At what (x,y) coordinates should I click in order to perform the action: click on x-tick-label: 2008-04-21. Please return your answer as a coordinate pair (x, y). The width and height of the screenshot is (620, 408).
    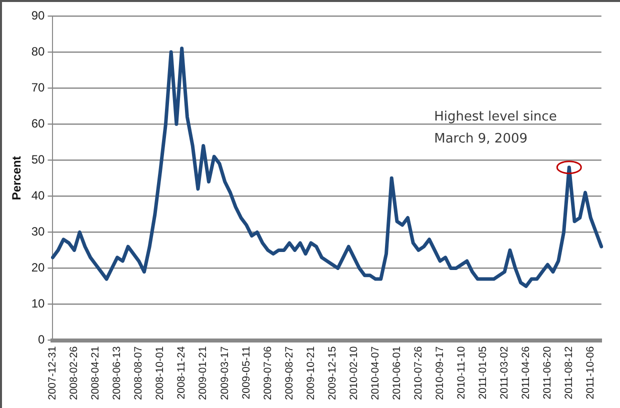
    Looking at the image, I should click on (96, 373).